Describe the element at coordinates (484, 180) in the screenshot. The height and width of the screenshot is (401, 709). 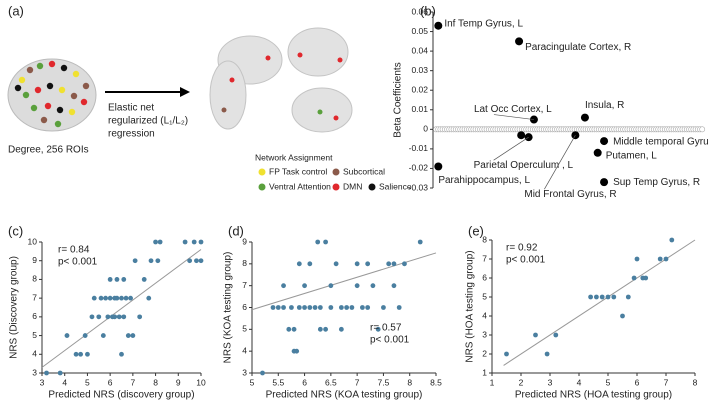
I see `point-label: Parahippocampus, L` at that location.